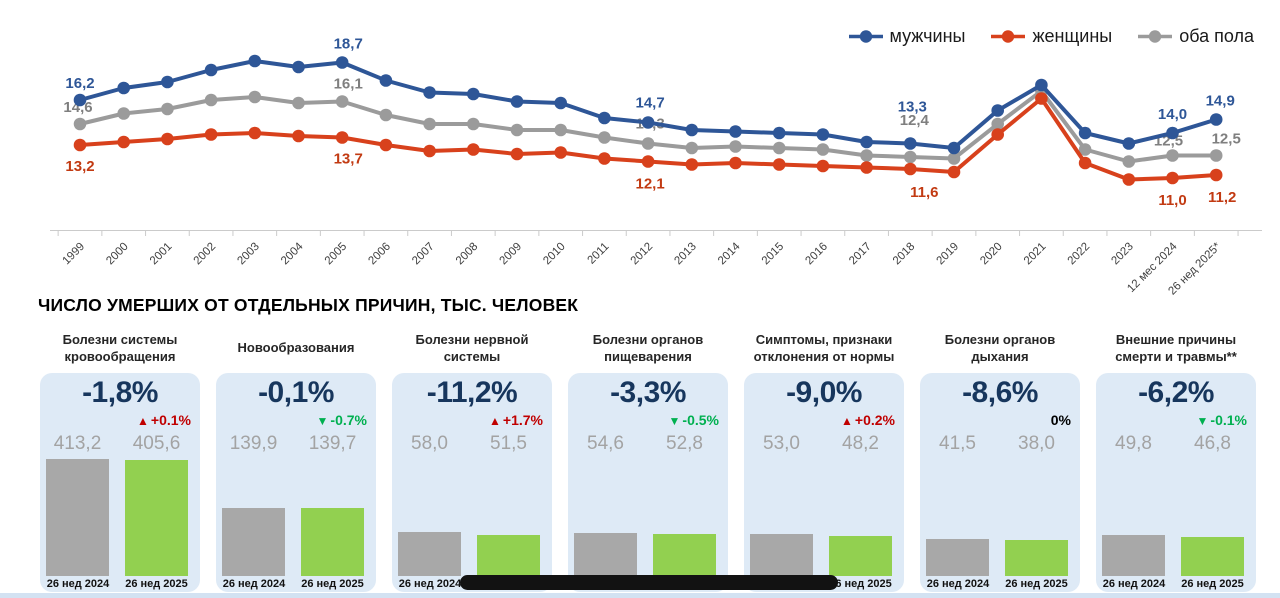 The width and height of the screenshot is (1280, 598). Describe the element at coordinates (342, 420) in the screenshot. I see `delta-badge: ▼ -0.7%` at that location.